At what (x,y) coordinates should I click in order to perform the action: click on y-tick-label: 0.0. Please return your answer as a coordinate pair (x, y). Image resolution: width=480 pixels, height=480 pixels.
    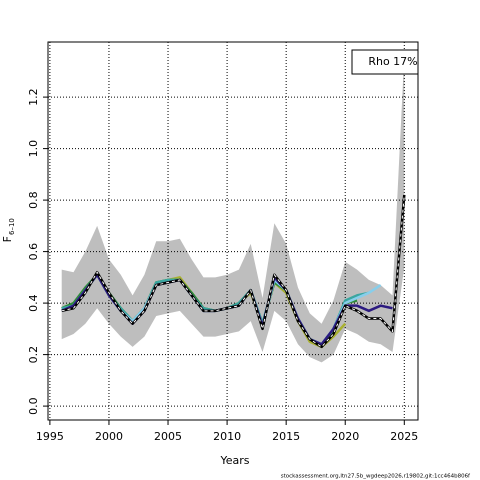
    Looking at the image, I should click on (33, 406).